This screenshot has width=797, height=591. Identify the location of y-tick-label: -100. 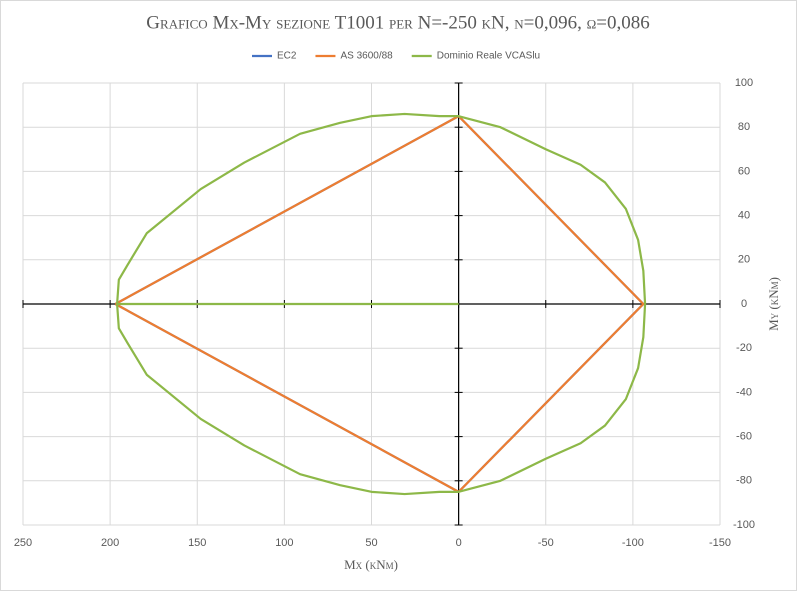
(744, 525).